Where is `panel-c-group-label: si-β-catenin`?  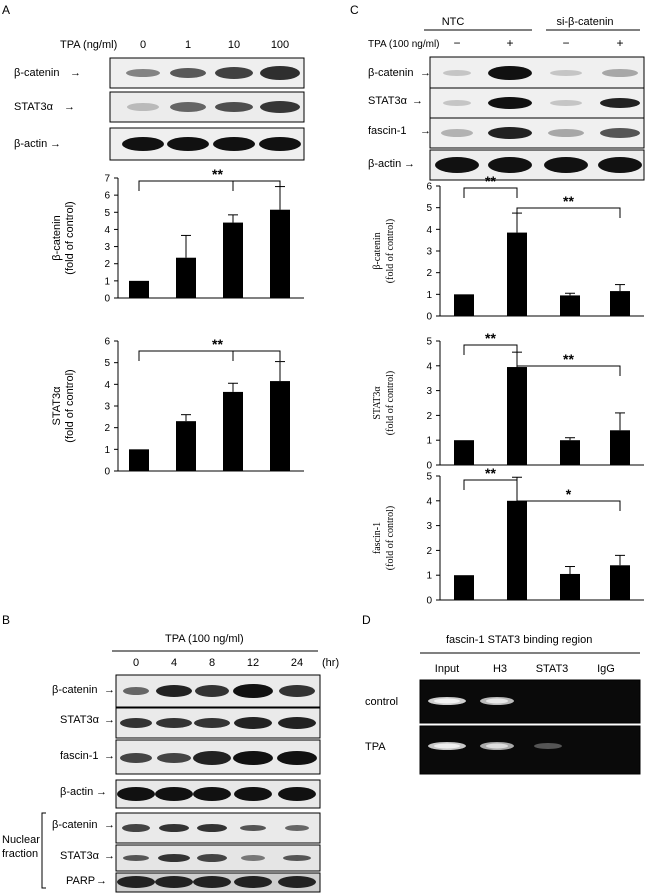 panel-c-group-label: si-β-catenin is located at coordinates (584, 22).